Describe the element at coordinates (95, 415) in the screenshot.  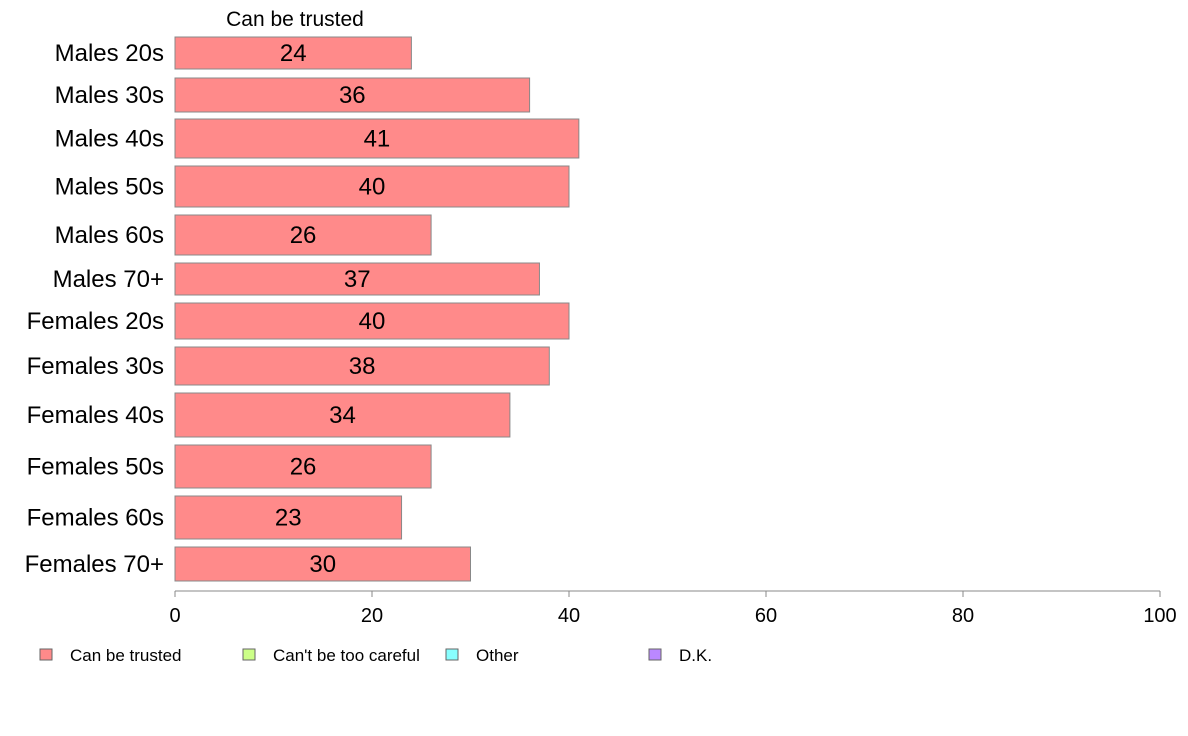
I see `category-label: Females 40s` at that location.